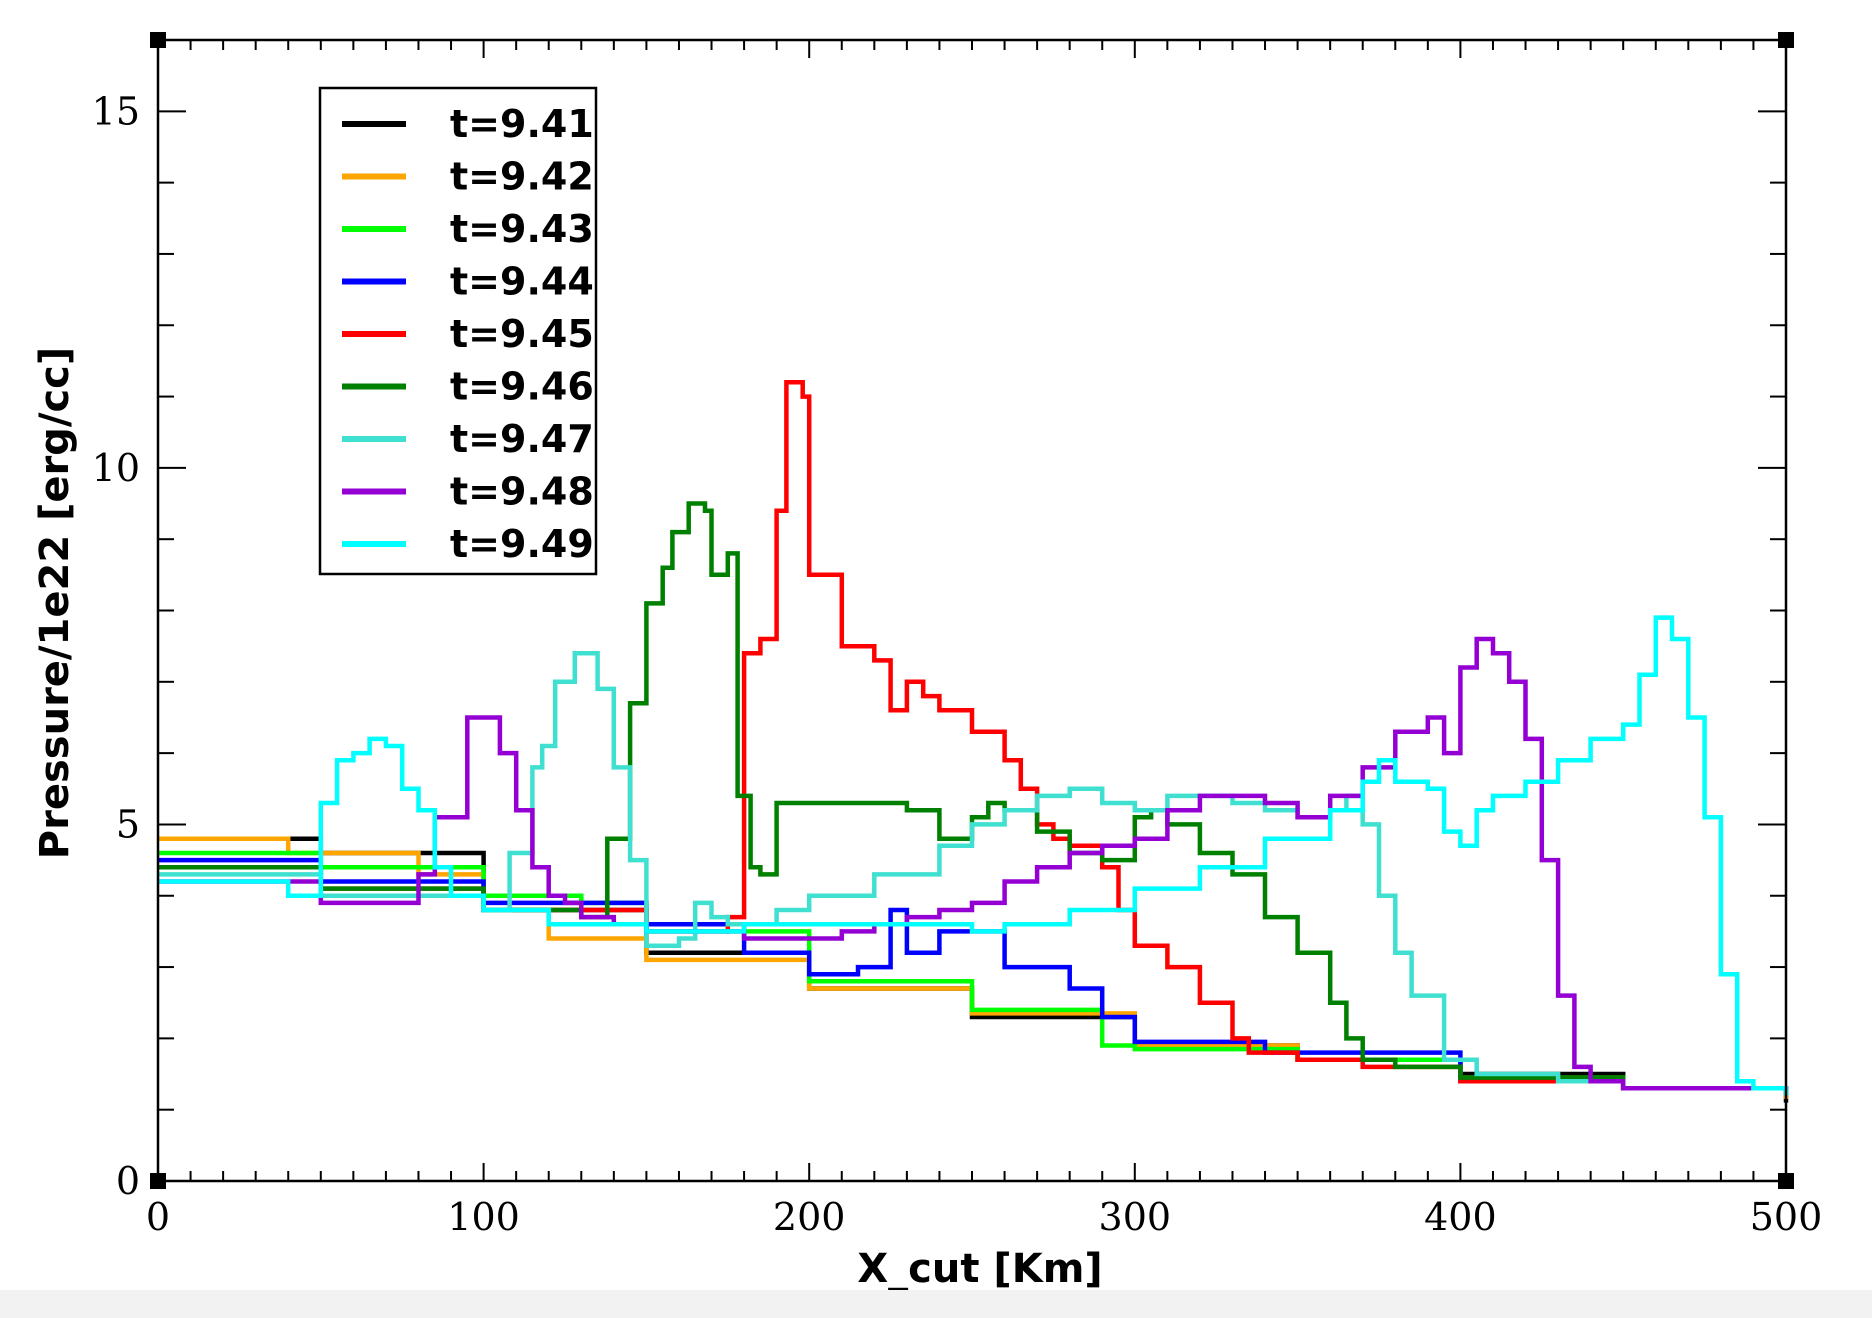  What do you see at coordinates (483, 1217) in the screenshot?
I see `x-tick-label: 100` at bounding box center [483, 1217].